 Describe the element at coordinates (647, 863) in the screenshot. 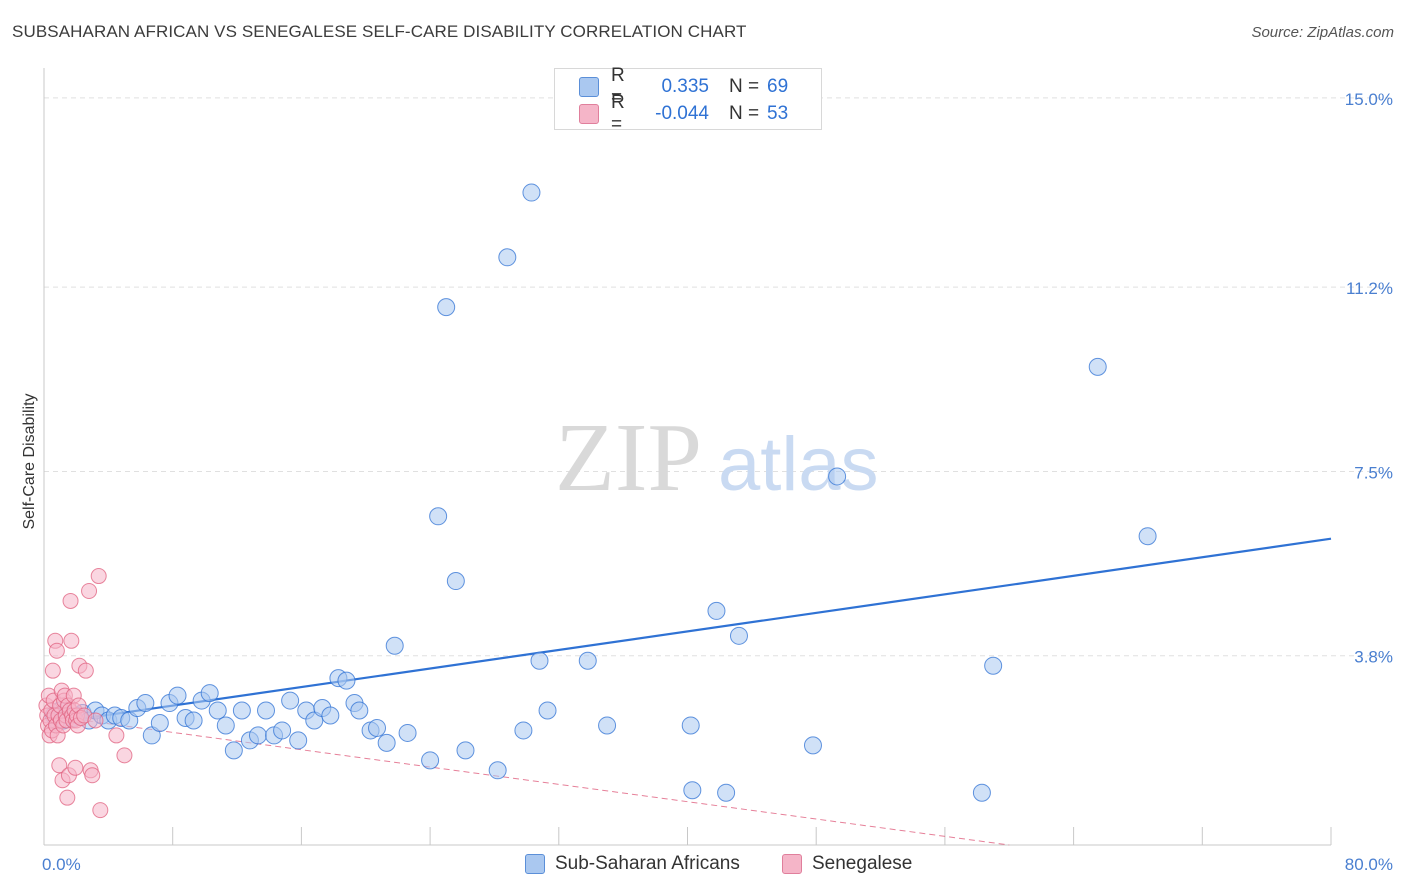

I see `bottom-legend-label-blue: Sub-Saharan Africans` at that location.